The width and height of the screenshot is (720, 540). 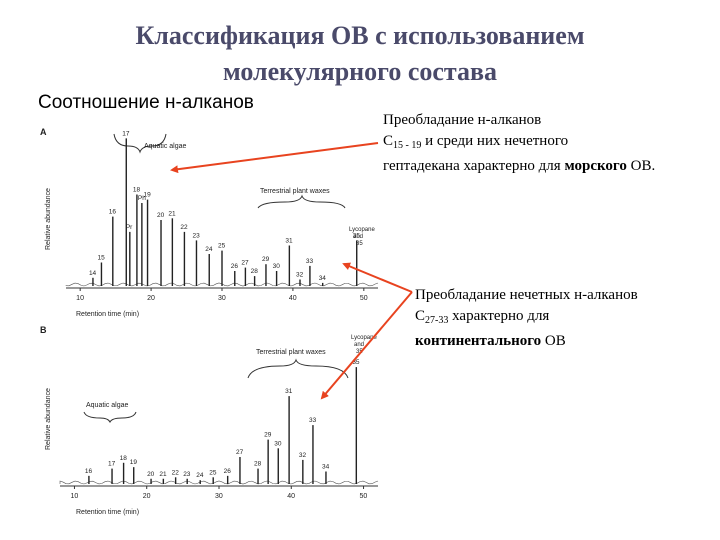 I want to click on panel-b-lycopane-2: and, so click(x=359, y=345).